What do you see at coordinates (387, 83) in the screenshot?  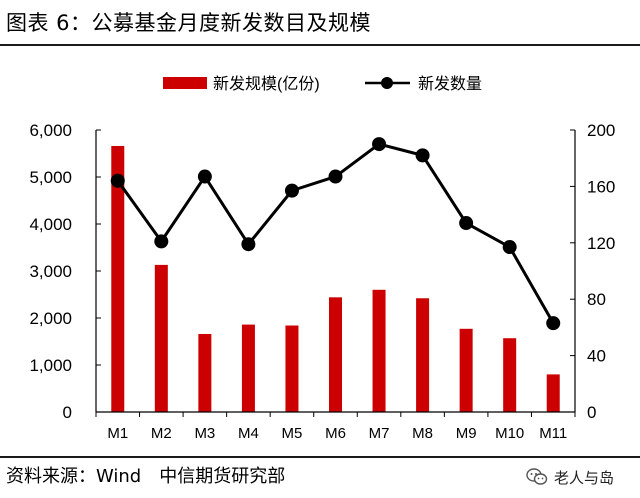 I see `legend-line-marker` at bounding box center [387, 83].